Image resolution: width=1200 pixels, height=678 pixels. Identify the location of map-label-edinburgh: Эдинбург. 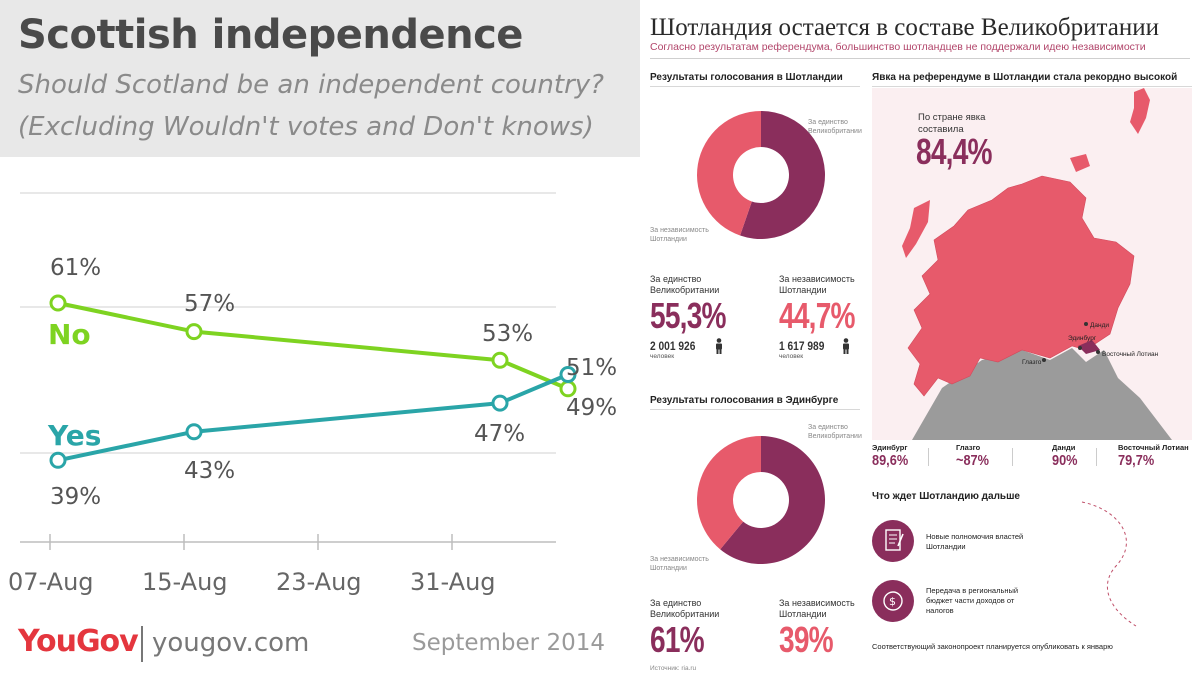
(1082, 338).